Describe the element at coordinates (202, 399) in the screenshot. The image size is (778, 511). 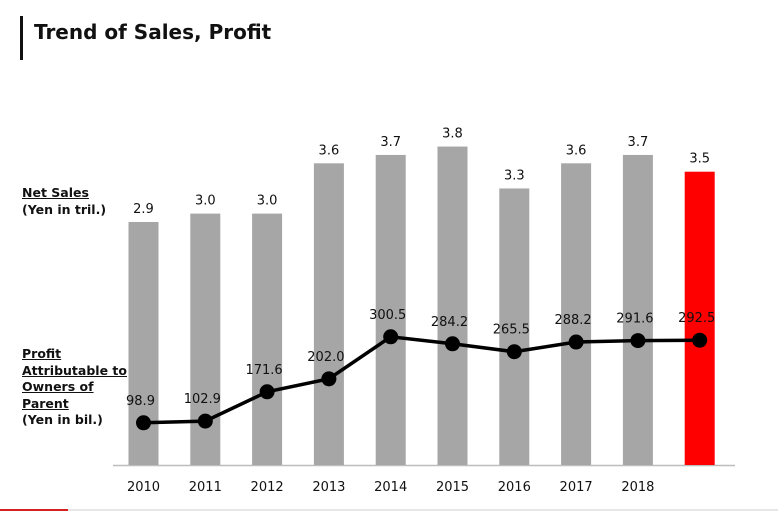
I see `profit-value-label: 102.9` at that location.